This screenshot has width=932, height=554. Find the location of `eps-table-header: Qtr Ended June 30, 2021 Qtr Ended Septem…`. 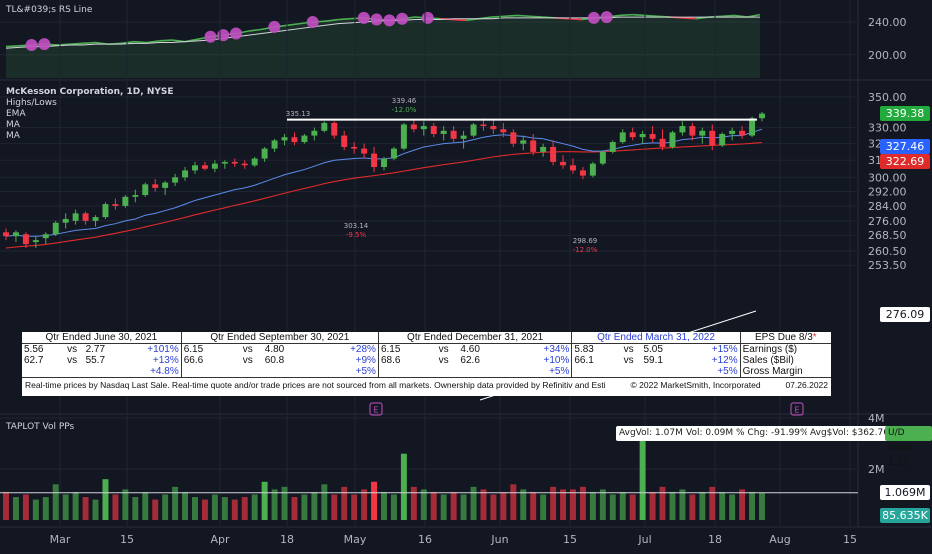

eps-table-header: Qtr Ended June 30, 2021 Qtr Ended Septem… is located at coordinates (426, 338).